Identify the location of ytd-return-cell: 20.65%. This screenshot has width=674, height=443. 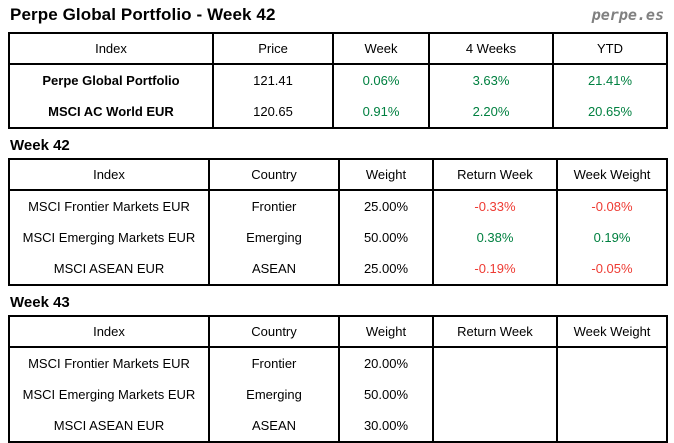
(610, 112).